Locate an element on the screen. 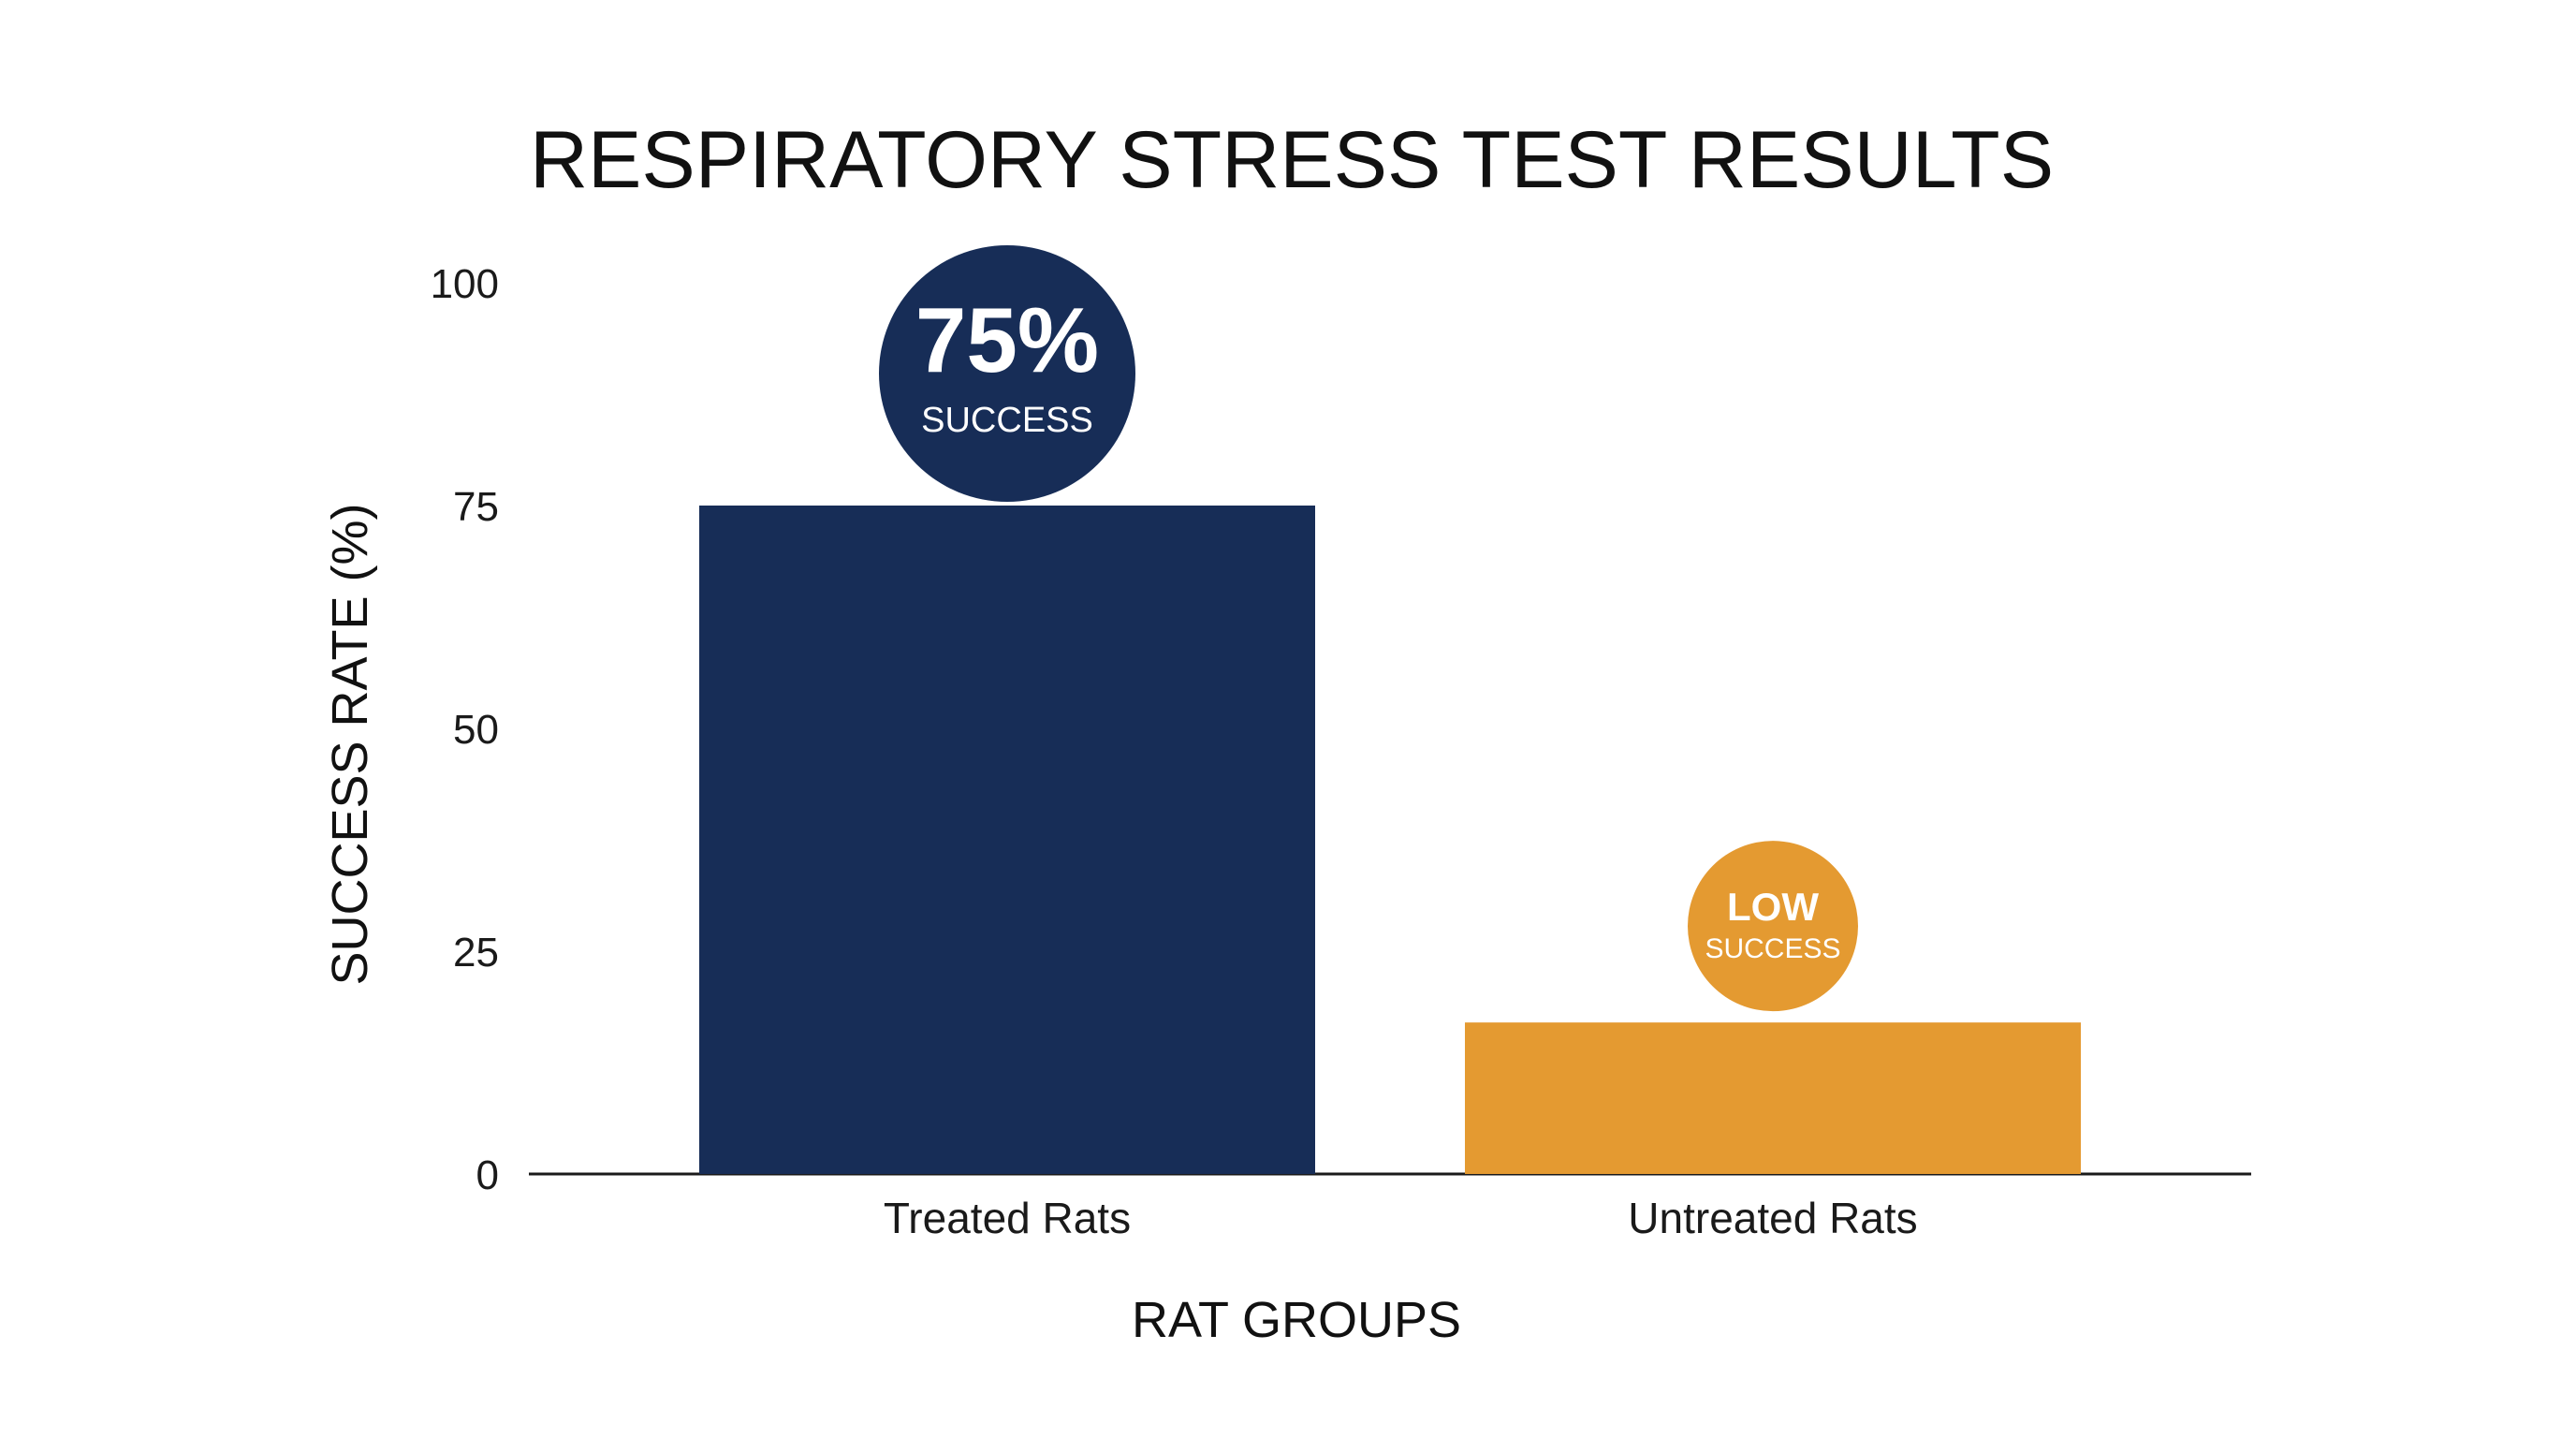  annotation-badge: LOW SUCCESS is located at coordinates (1773, 926).